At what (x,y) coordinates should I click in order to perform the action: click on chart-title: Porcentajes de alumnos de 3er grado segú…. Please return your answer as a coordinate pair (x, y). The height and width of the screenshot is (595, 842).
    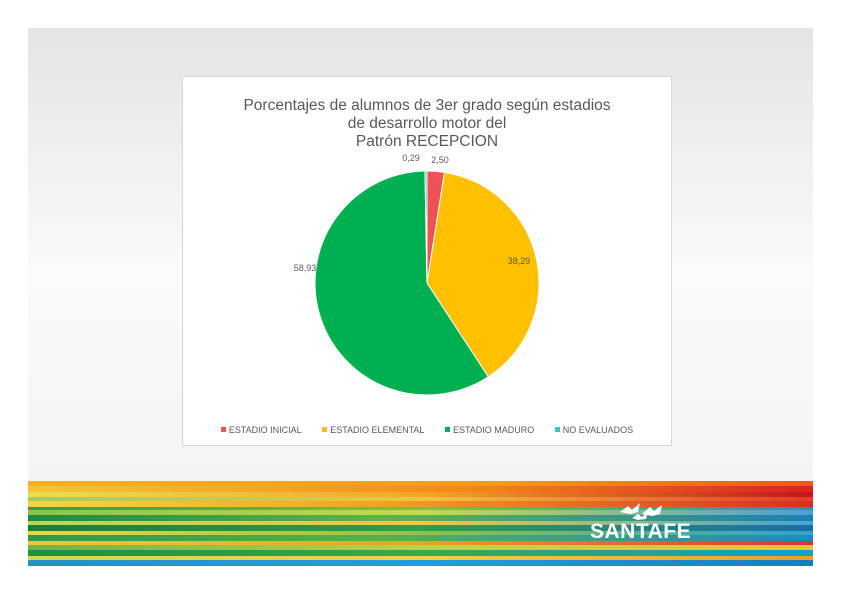
    Looking at the image, I should click on (427, 124).